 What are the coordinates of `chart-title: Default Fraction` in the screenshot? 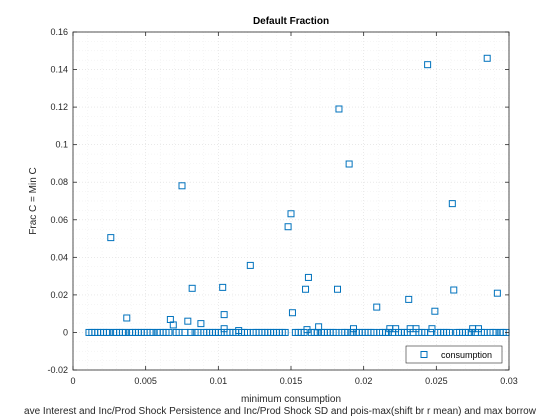 It's located at (291, 21).